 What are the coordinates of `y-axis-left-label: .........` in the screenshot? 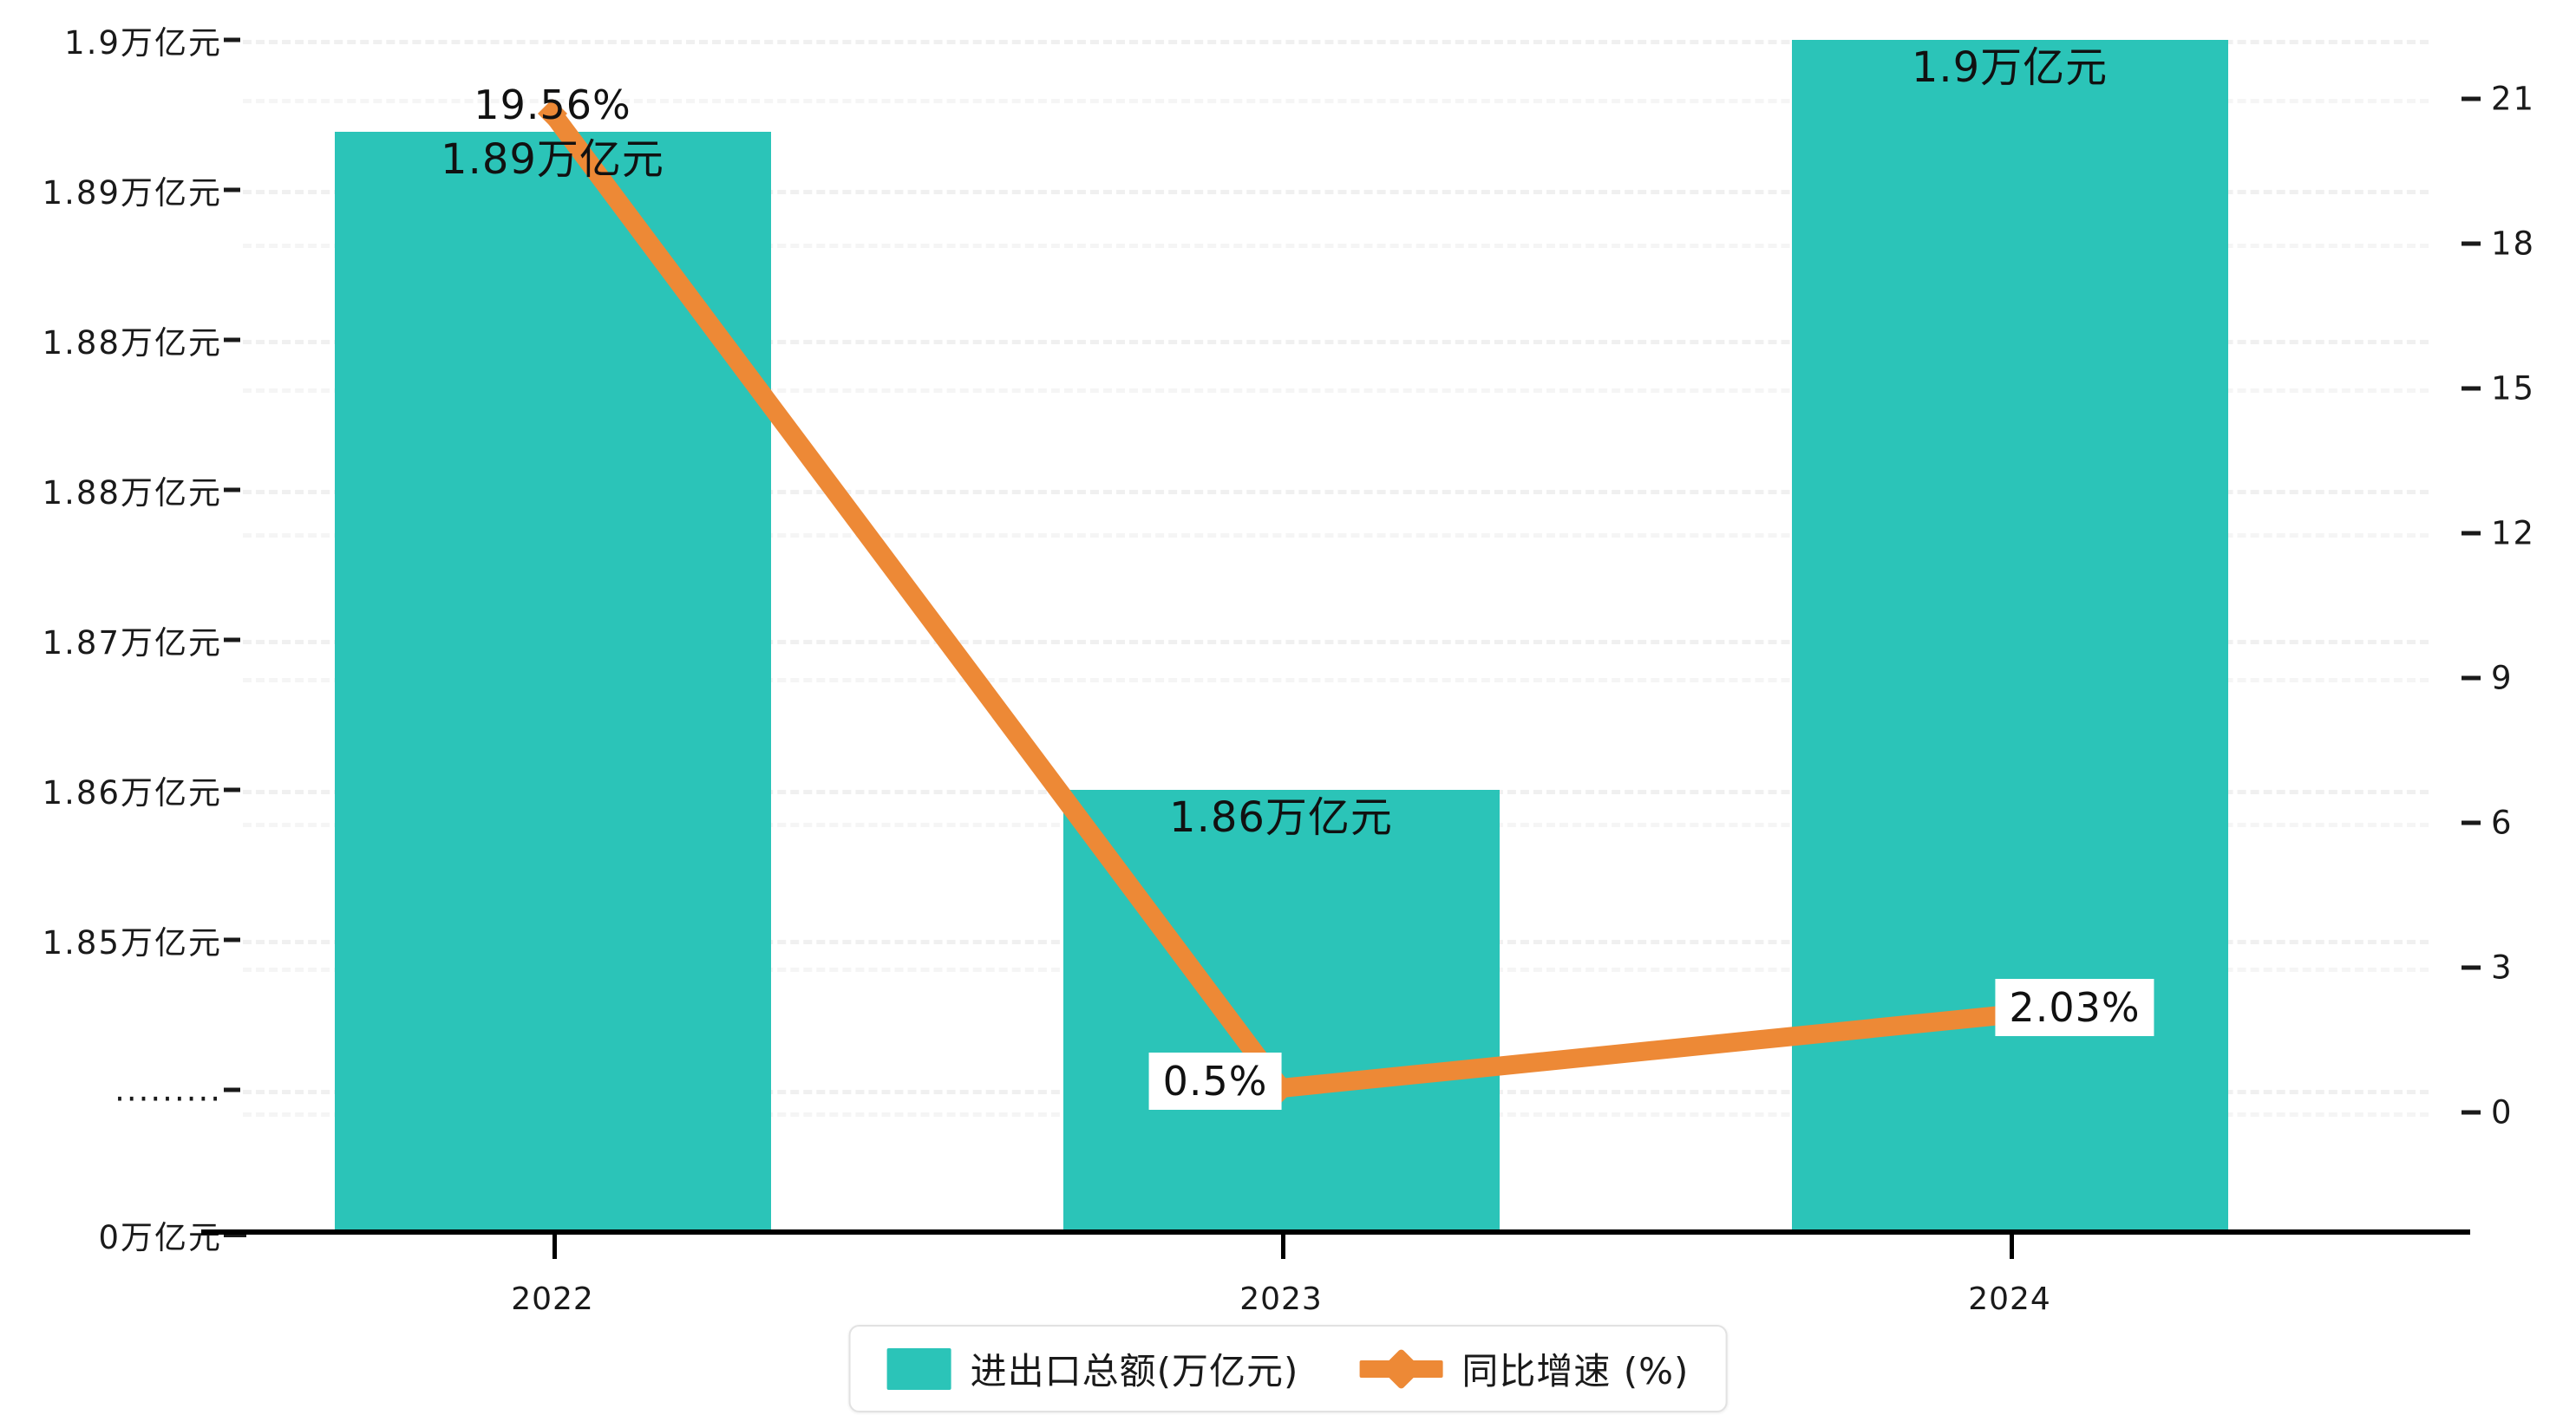 It's located at (168, 1090).